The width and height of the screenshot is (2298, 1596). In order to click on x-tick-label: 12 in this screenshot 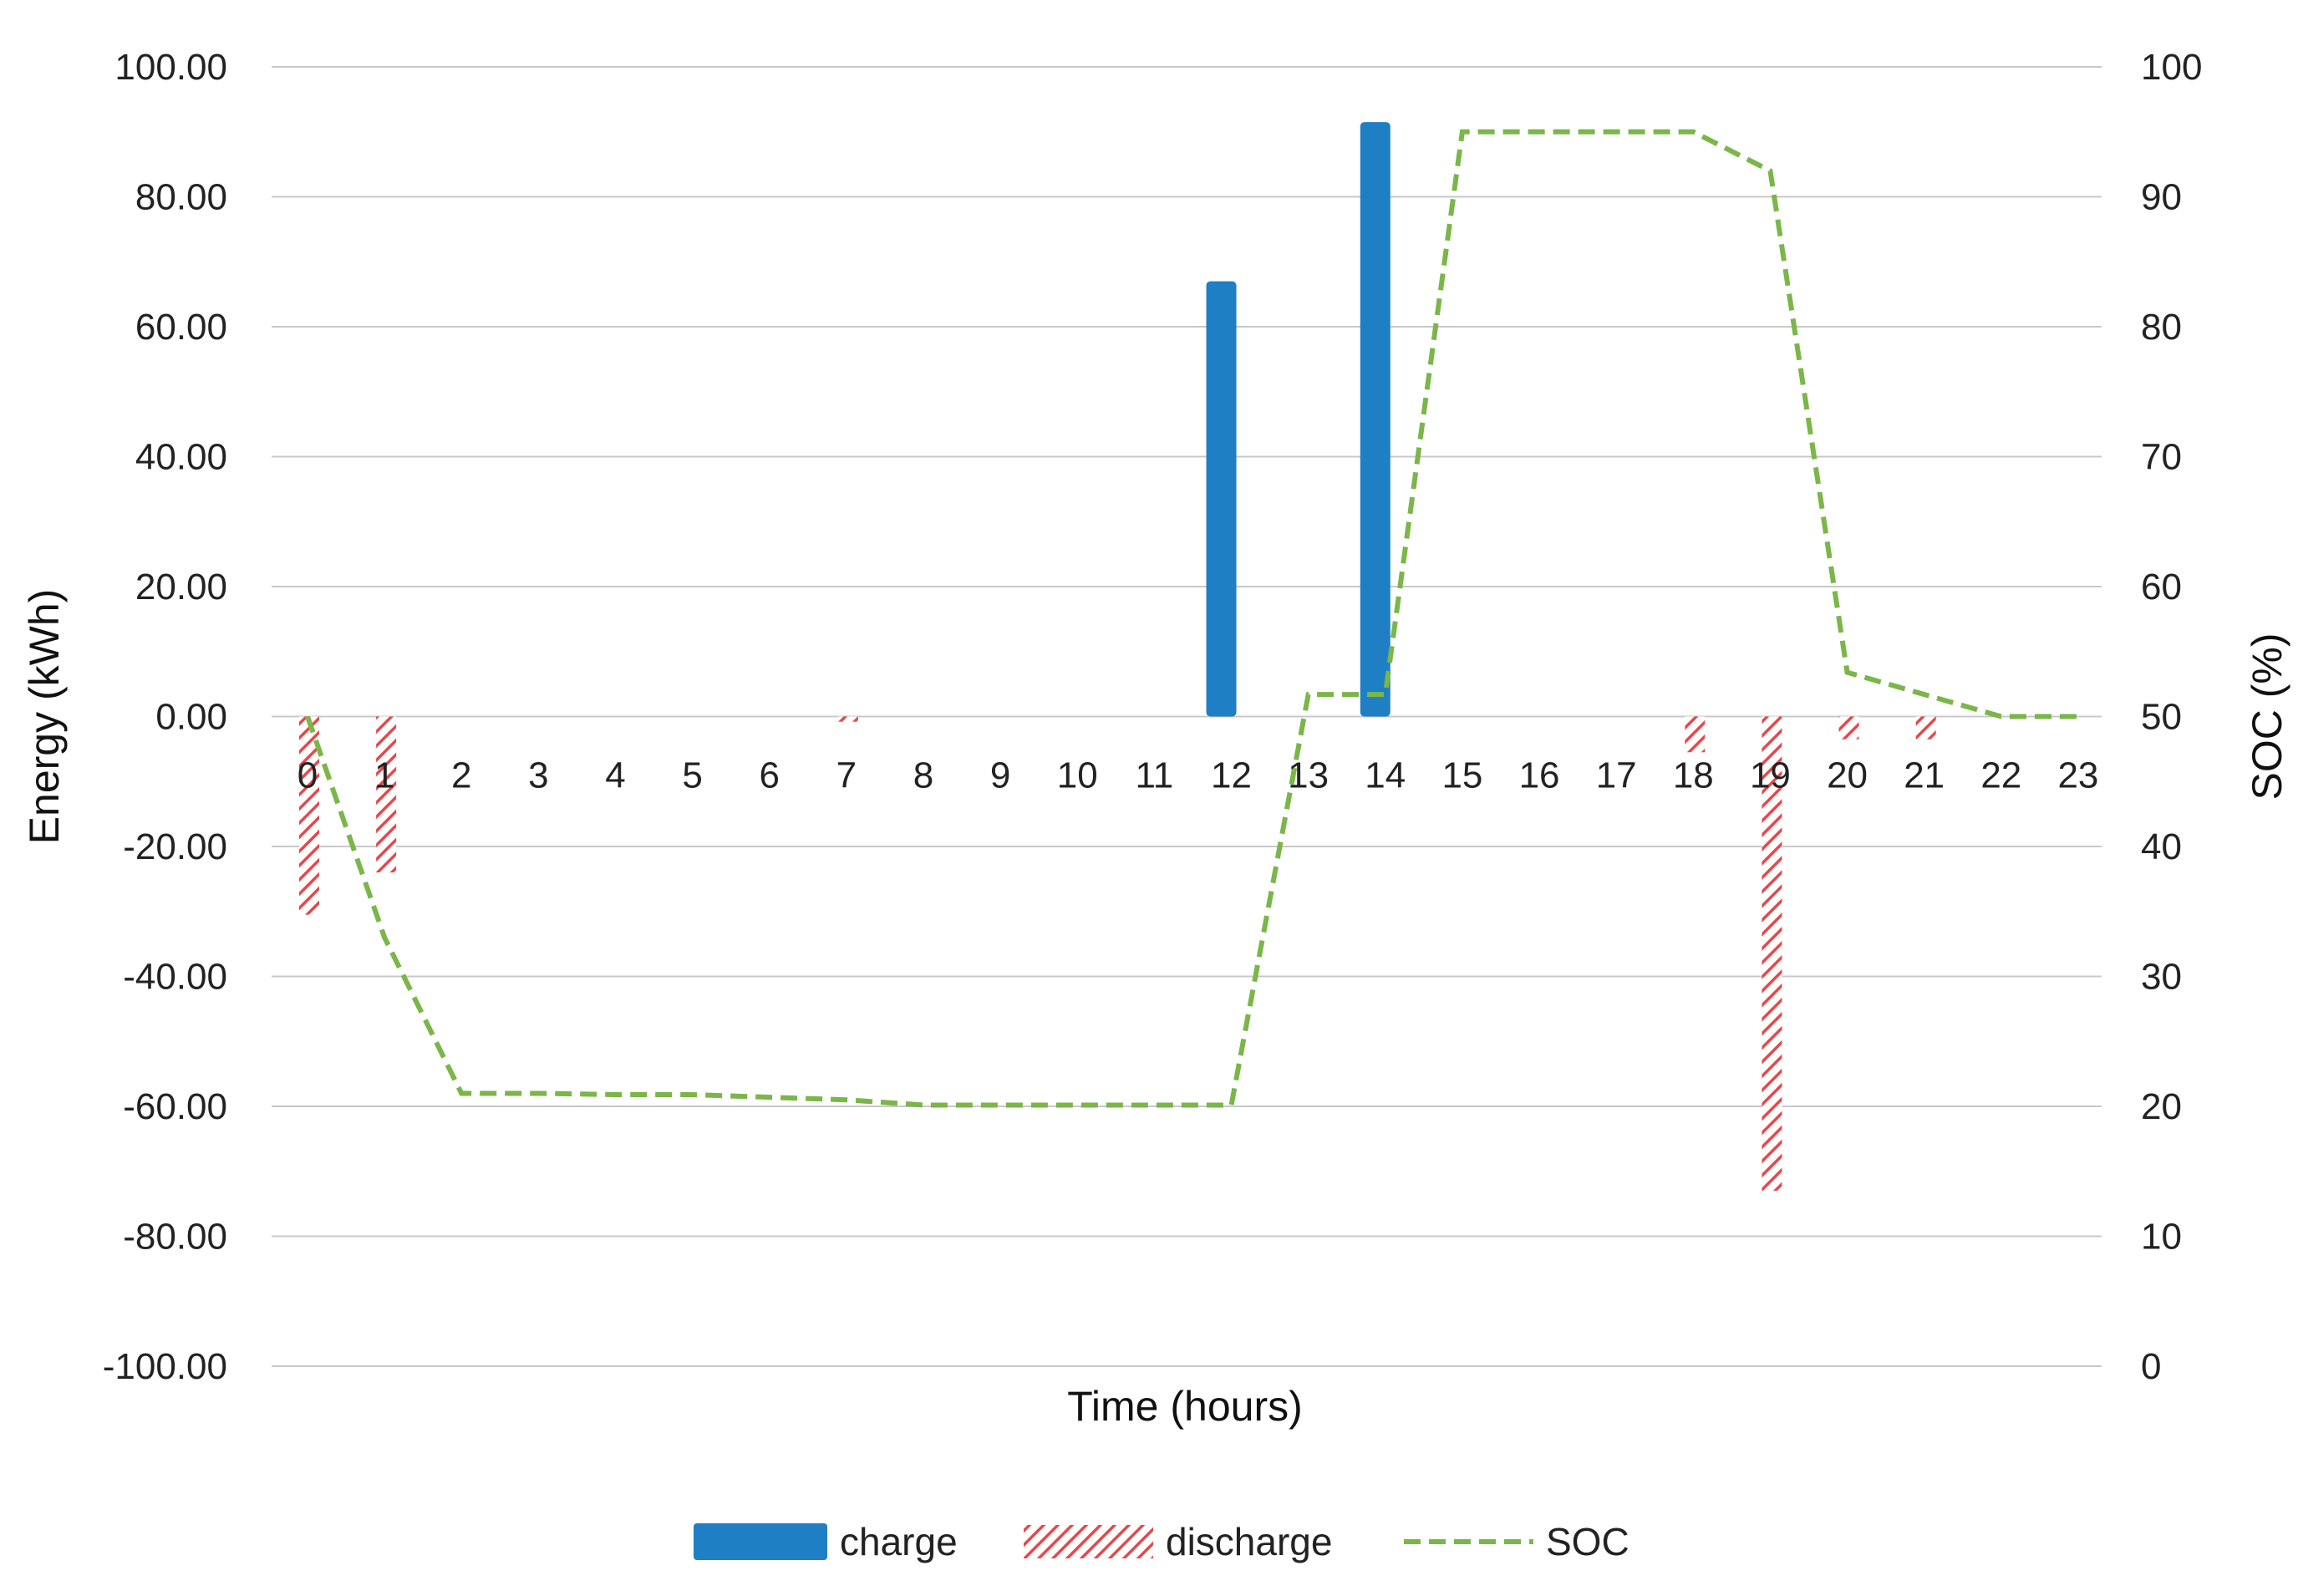, I will do `click(1231, 775)`.